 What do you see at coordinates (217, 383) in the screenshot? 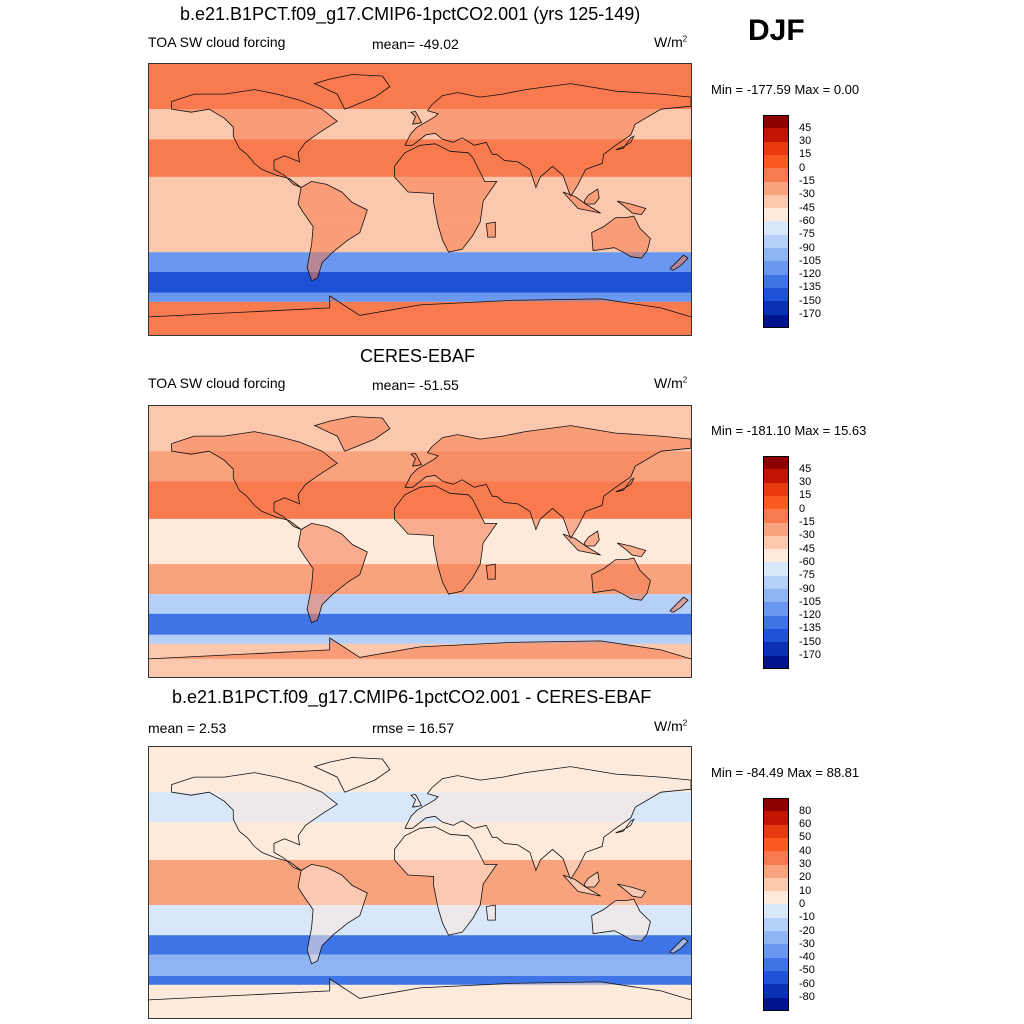
I see `panel2-field-label: TOA SW cloud forcing` at bounding box center [217, 383].